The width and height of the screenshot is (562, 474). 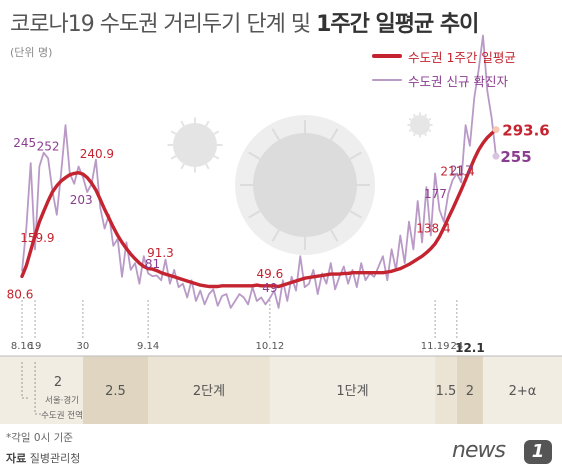 What do you see at coordinates (160, 253) in the screenshot?
I see `avg-data-label: 91.3` at bounding box center [160, 253].